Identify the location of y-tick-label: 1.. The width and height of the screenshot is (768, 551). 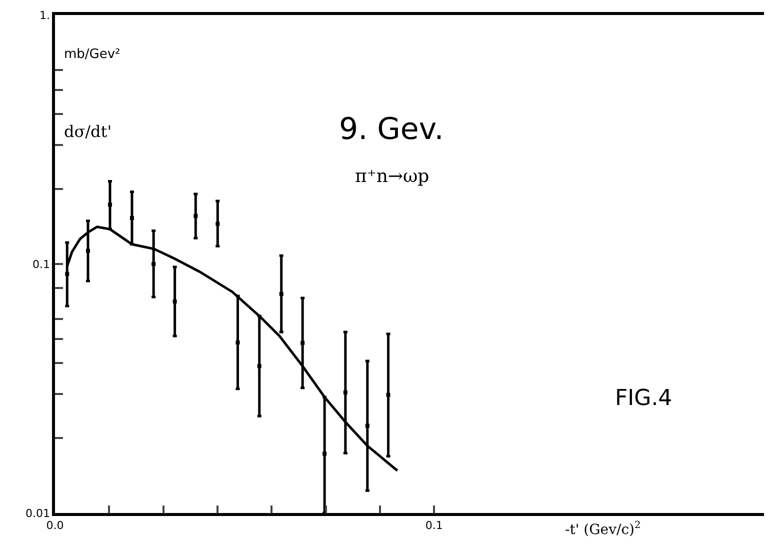
(45, 15).